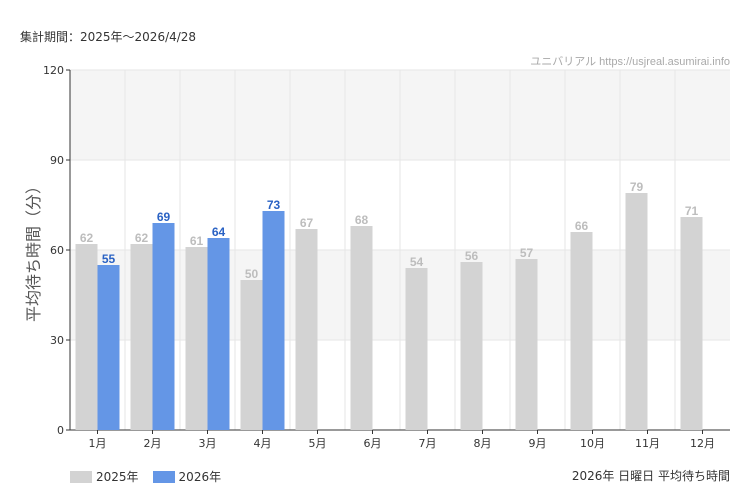  What do you see at coordinates (274, 205) in the screenshot?
I see `data-label: 73` at bounding box center [274, 205].